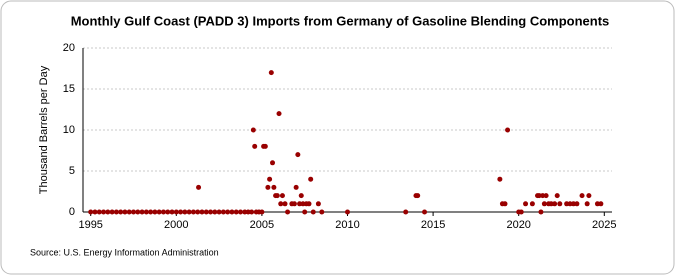 This screenshot has height=275, width=675. Describe the element at coordinates (90, 225) in the screenshot. I see `x-tick-label: 1995` at that location.